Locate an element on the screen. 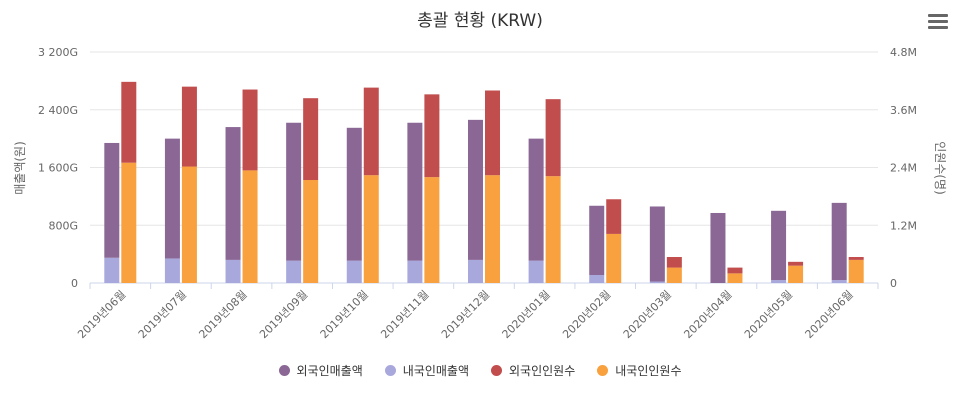 The image size is (960, 400). y-left-tick-label: 2 400G is located at coordinates (58, 110).